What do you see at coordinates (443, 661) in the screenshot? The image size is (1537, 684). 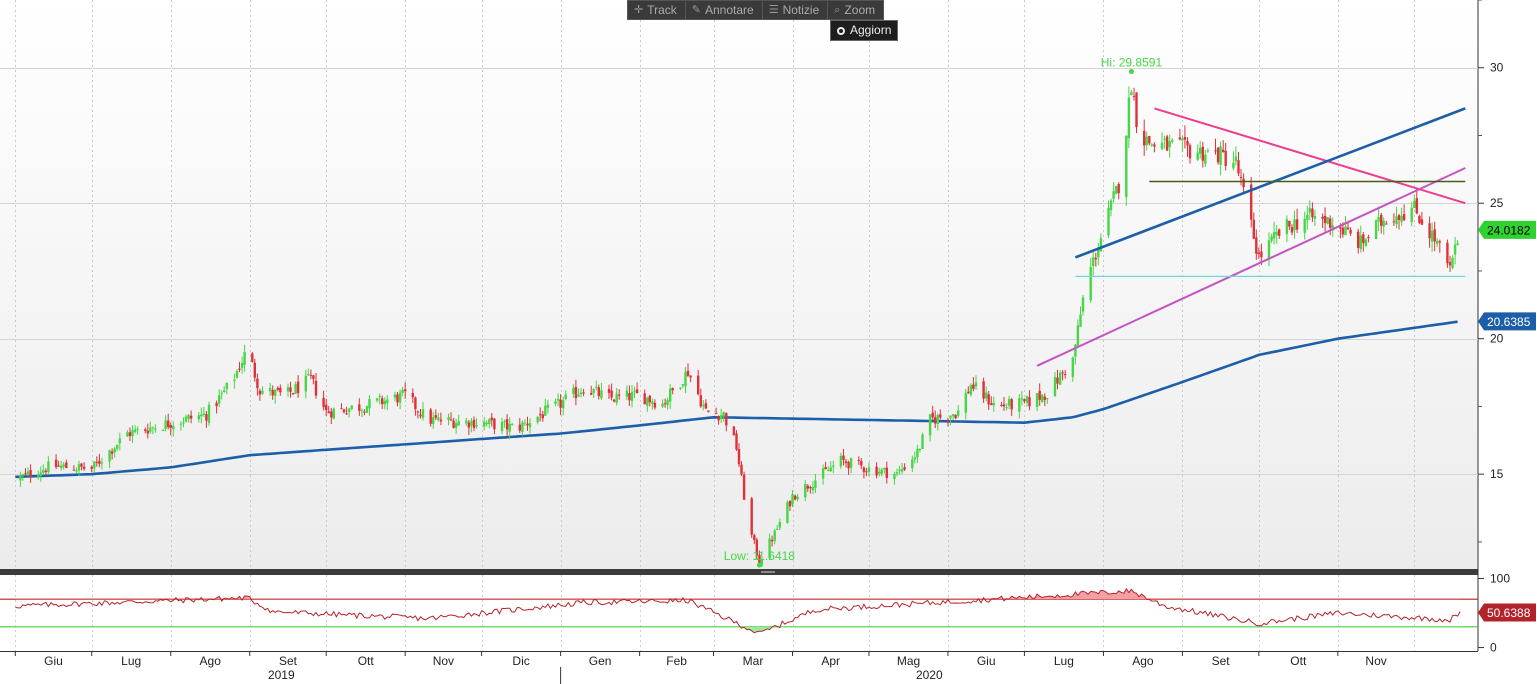 I see `month-label: Nov` at bounding box center [443, 661].